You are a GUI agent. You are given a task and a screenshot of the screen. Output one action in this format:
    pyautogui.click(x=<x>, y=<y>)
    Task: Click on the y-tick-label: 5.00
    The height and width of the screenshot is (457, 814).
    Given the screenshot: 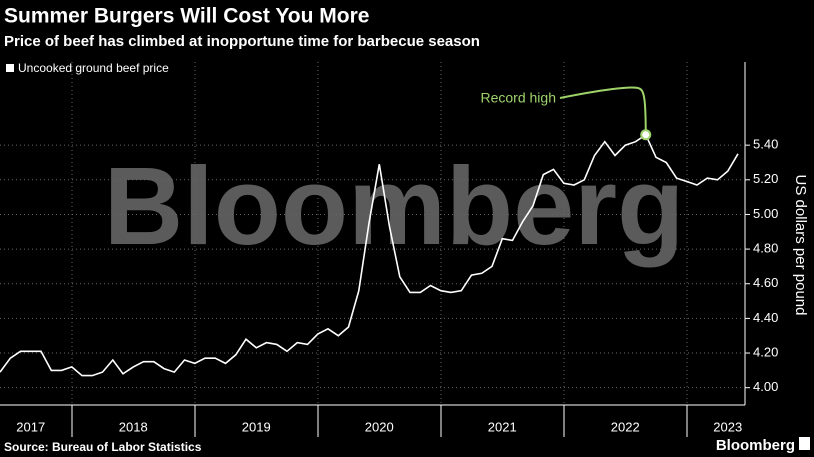 What is the action you would take?
    pyautogui.click(x=765, y=213)
    